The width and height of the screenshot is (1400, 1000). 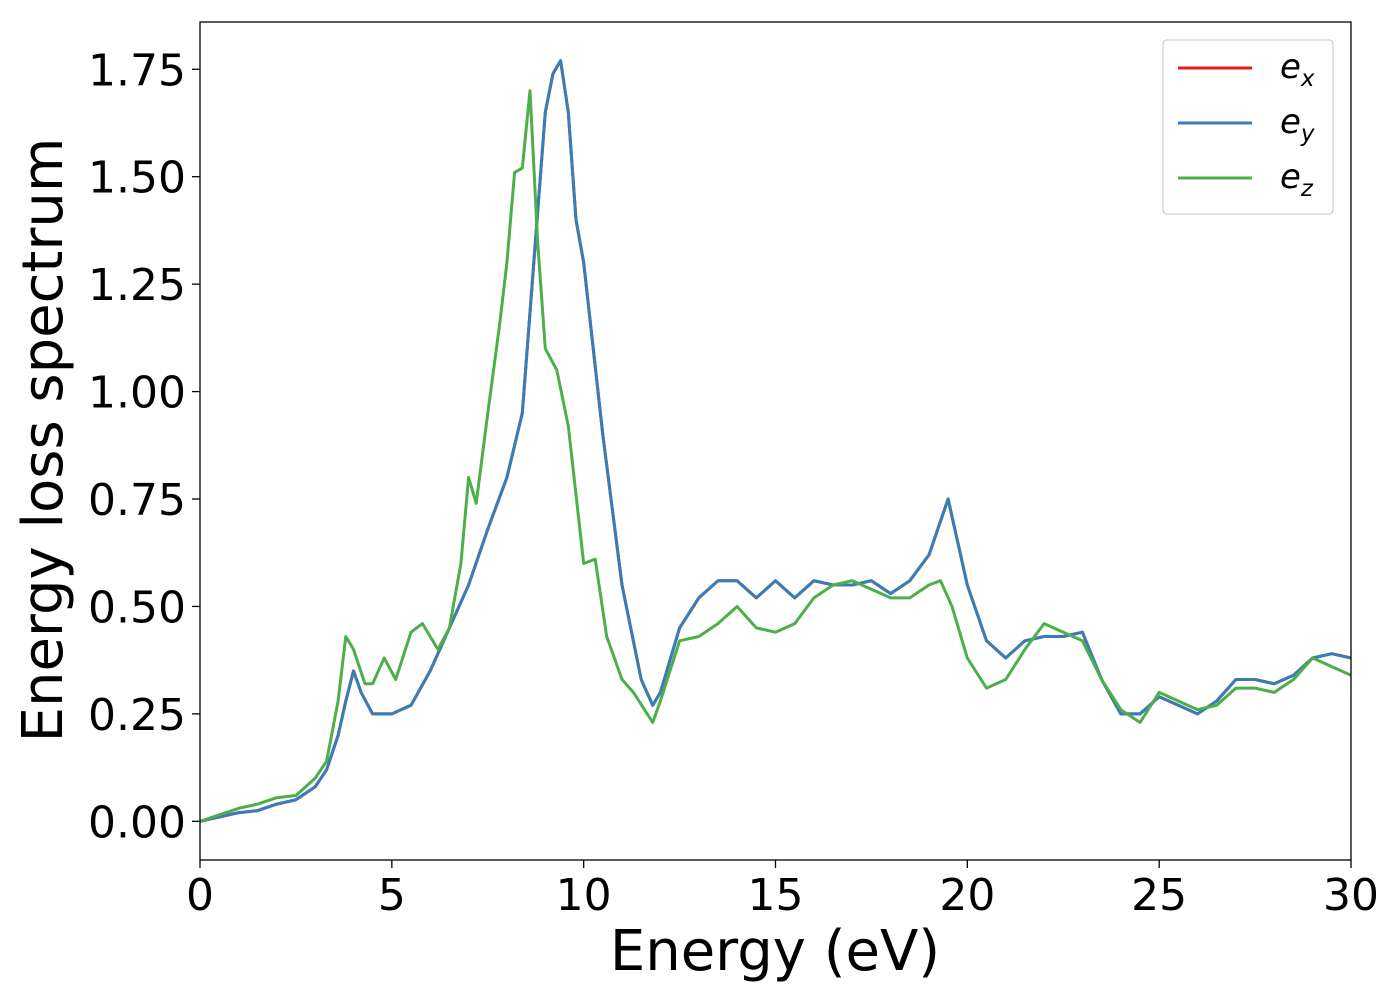 I want to click on x-tick-label: 25, so click(x=1159, y=895).